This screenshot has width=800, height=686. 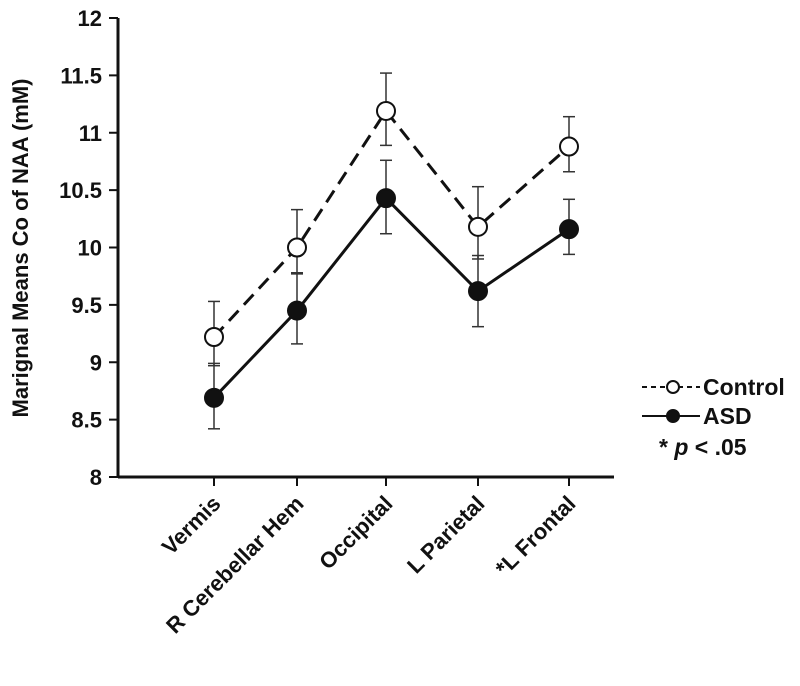 What do you see at coordinates (86, 305) in the screenshot?
I see `y-tick-label: 9.5` at bounding box center [86, 305].